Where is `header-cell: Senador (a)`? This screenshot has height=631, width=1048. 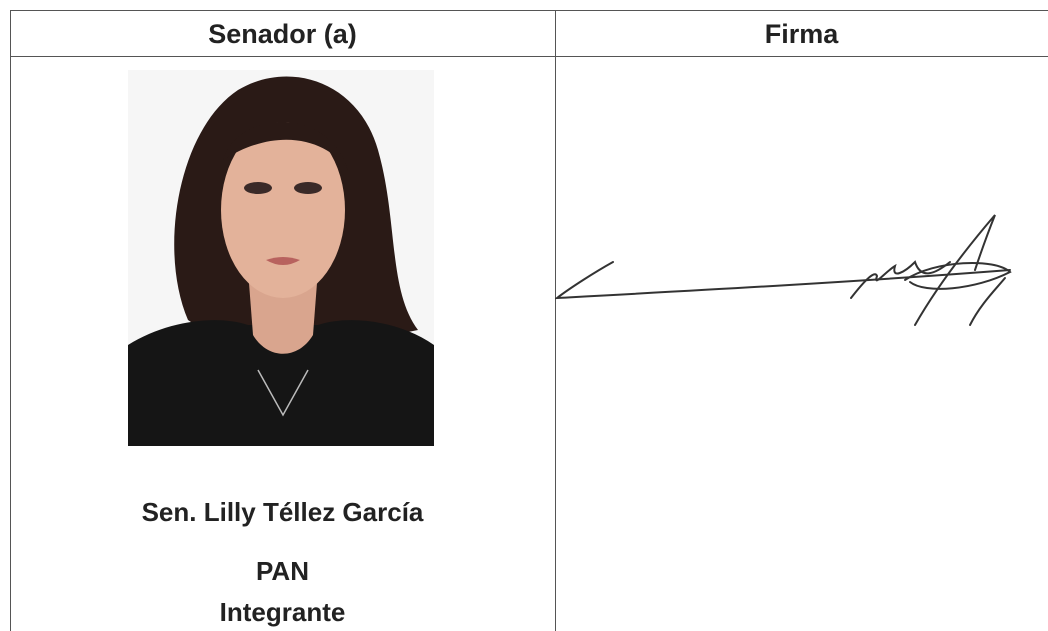
header-cell: Senador (a) is located at coordinates (282, 34).